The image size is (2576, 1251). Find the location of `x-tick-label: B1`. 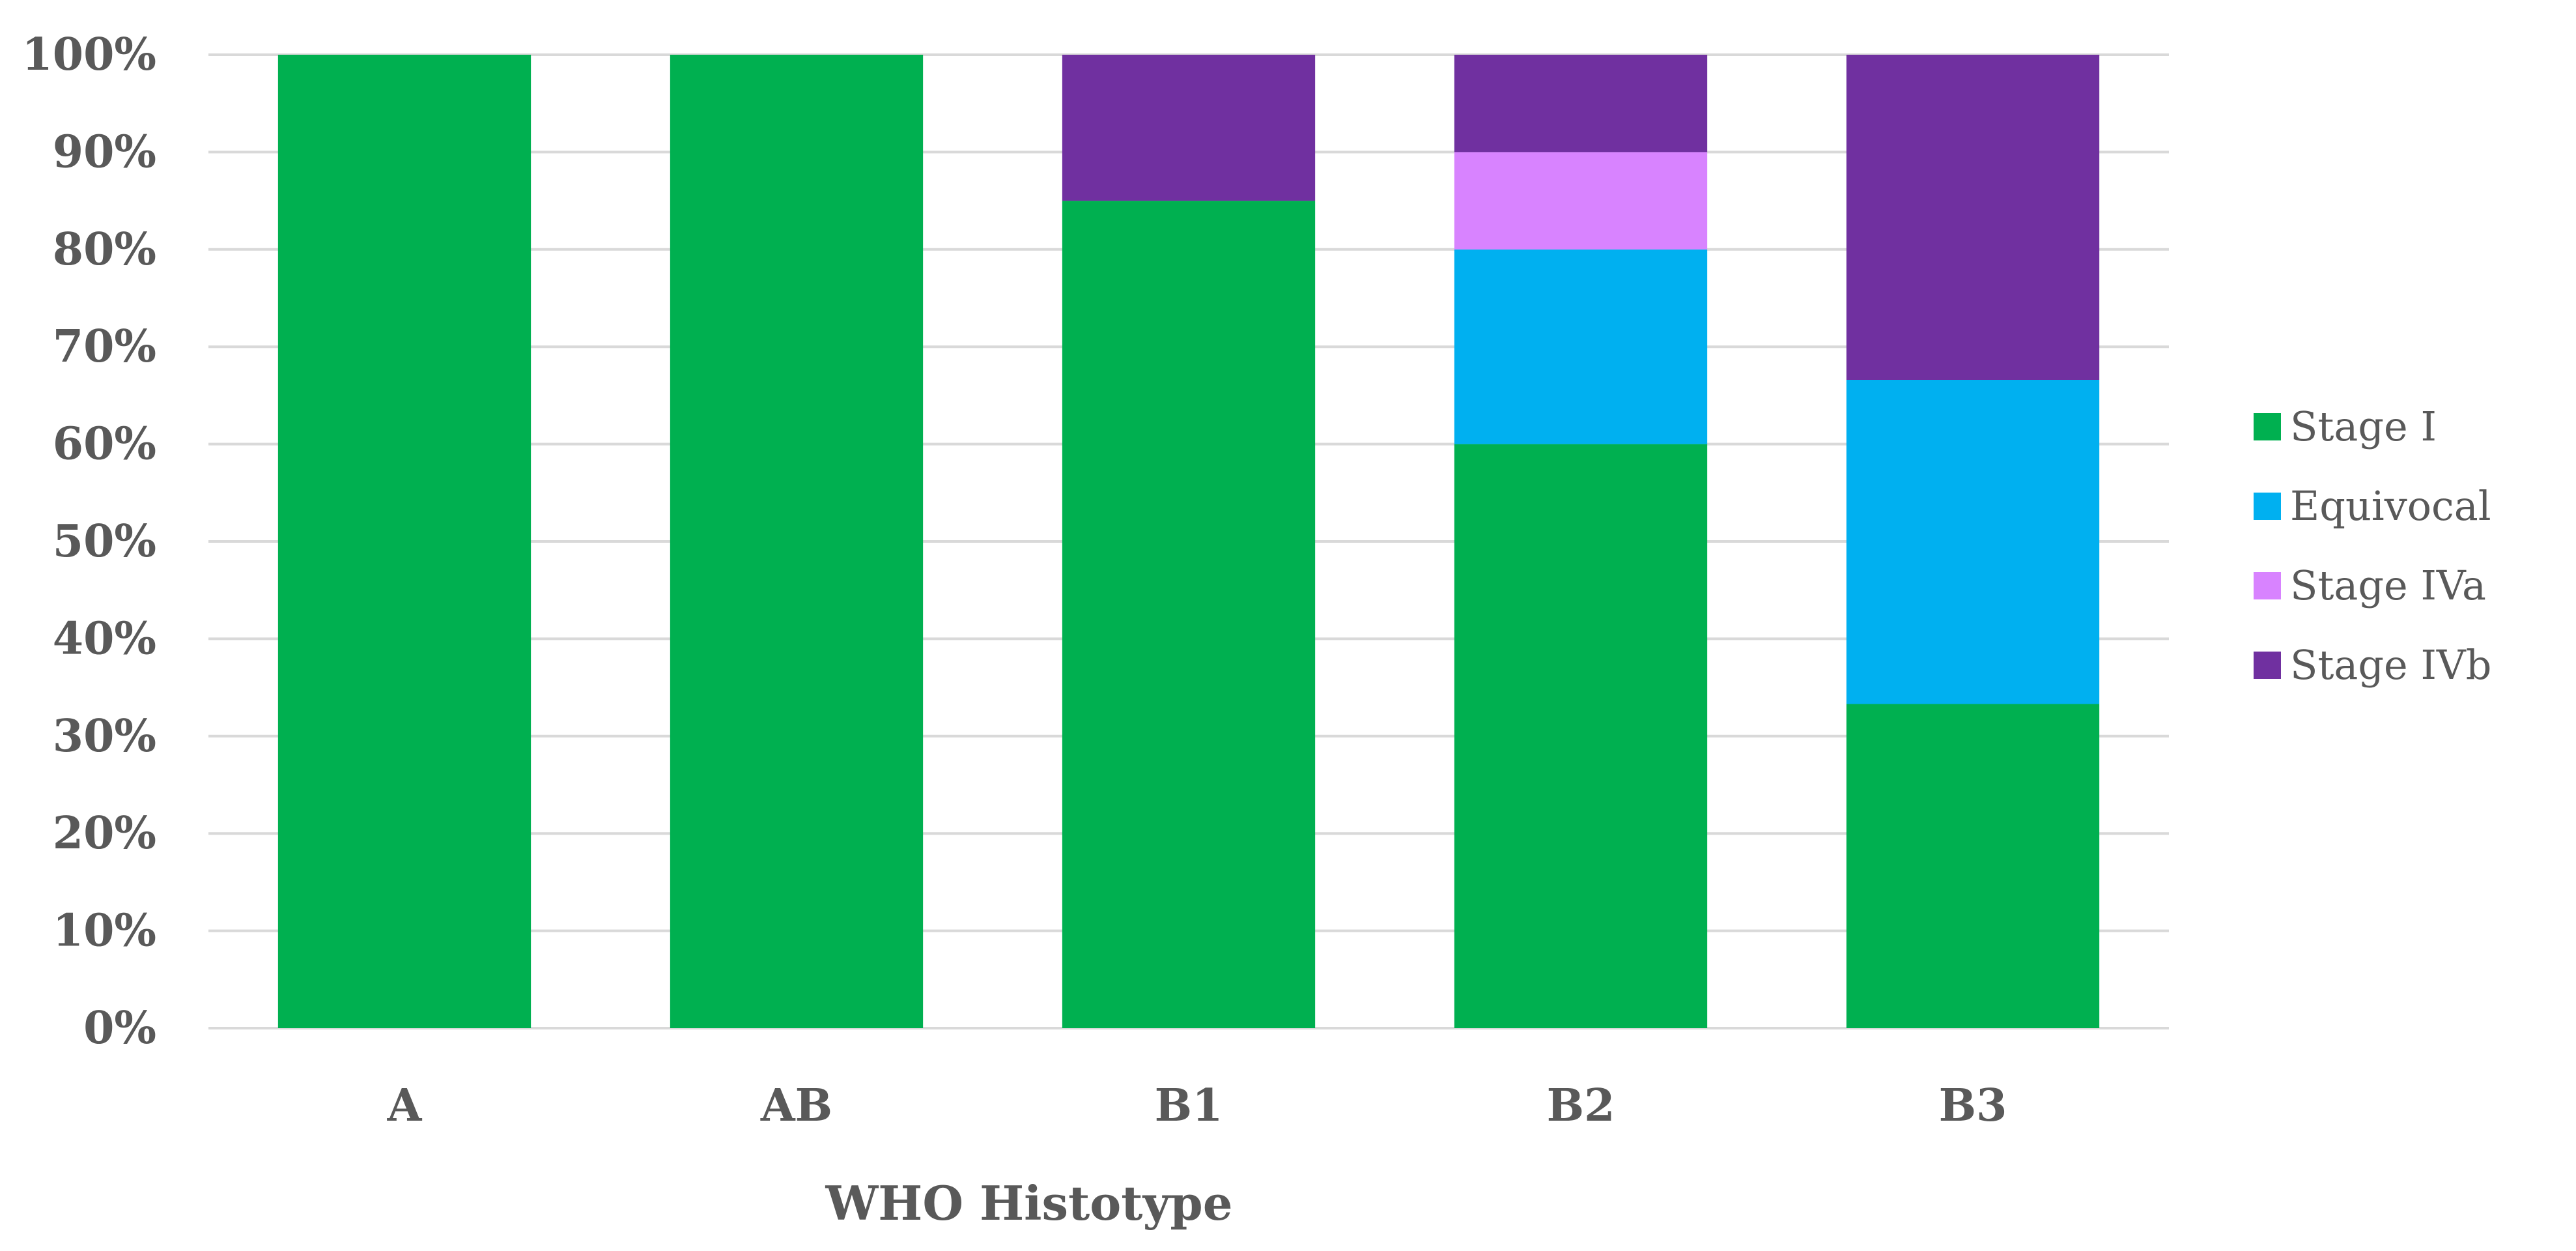

x-tick-label: B1 is located at coordinates (1189, 1106).